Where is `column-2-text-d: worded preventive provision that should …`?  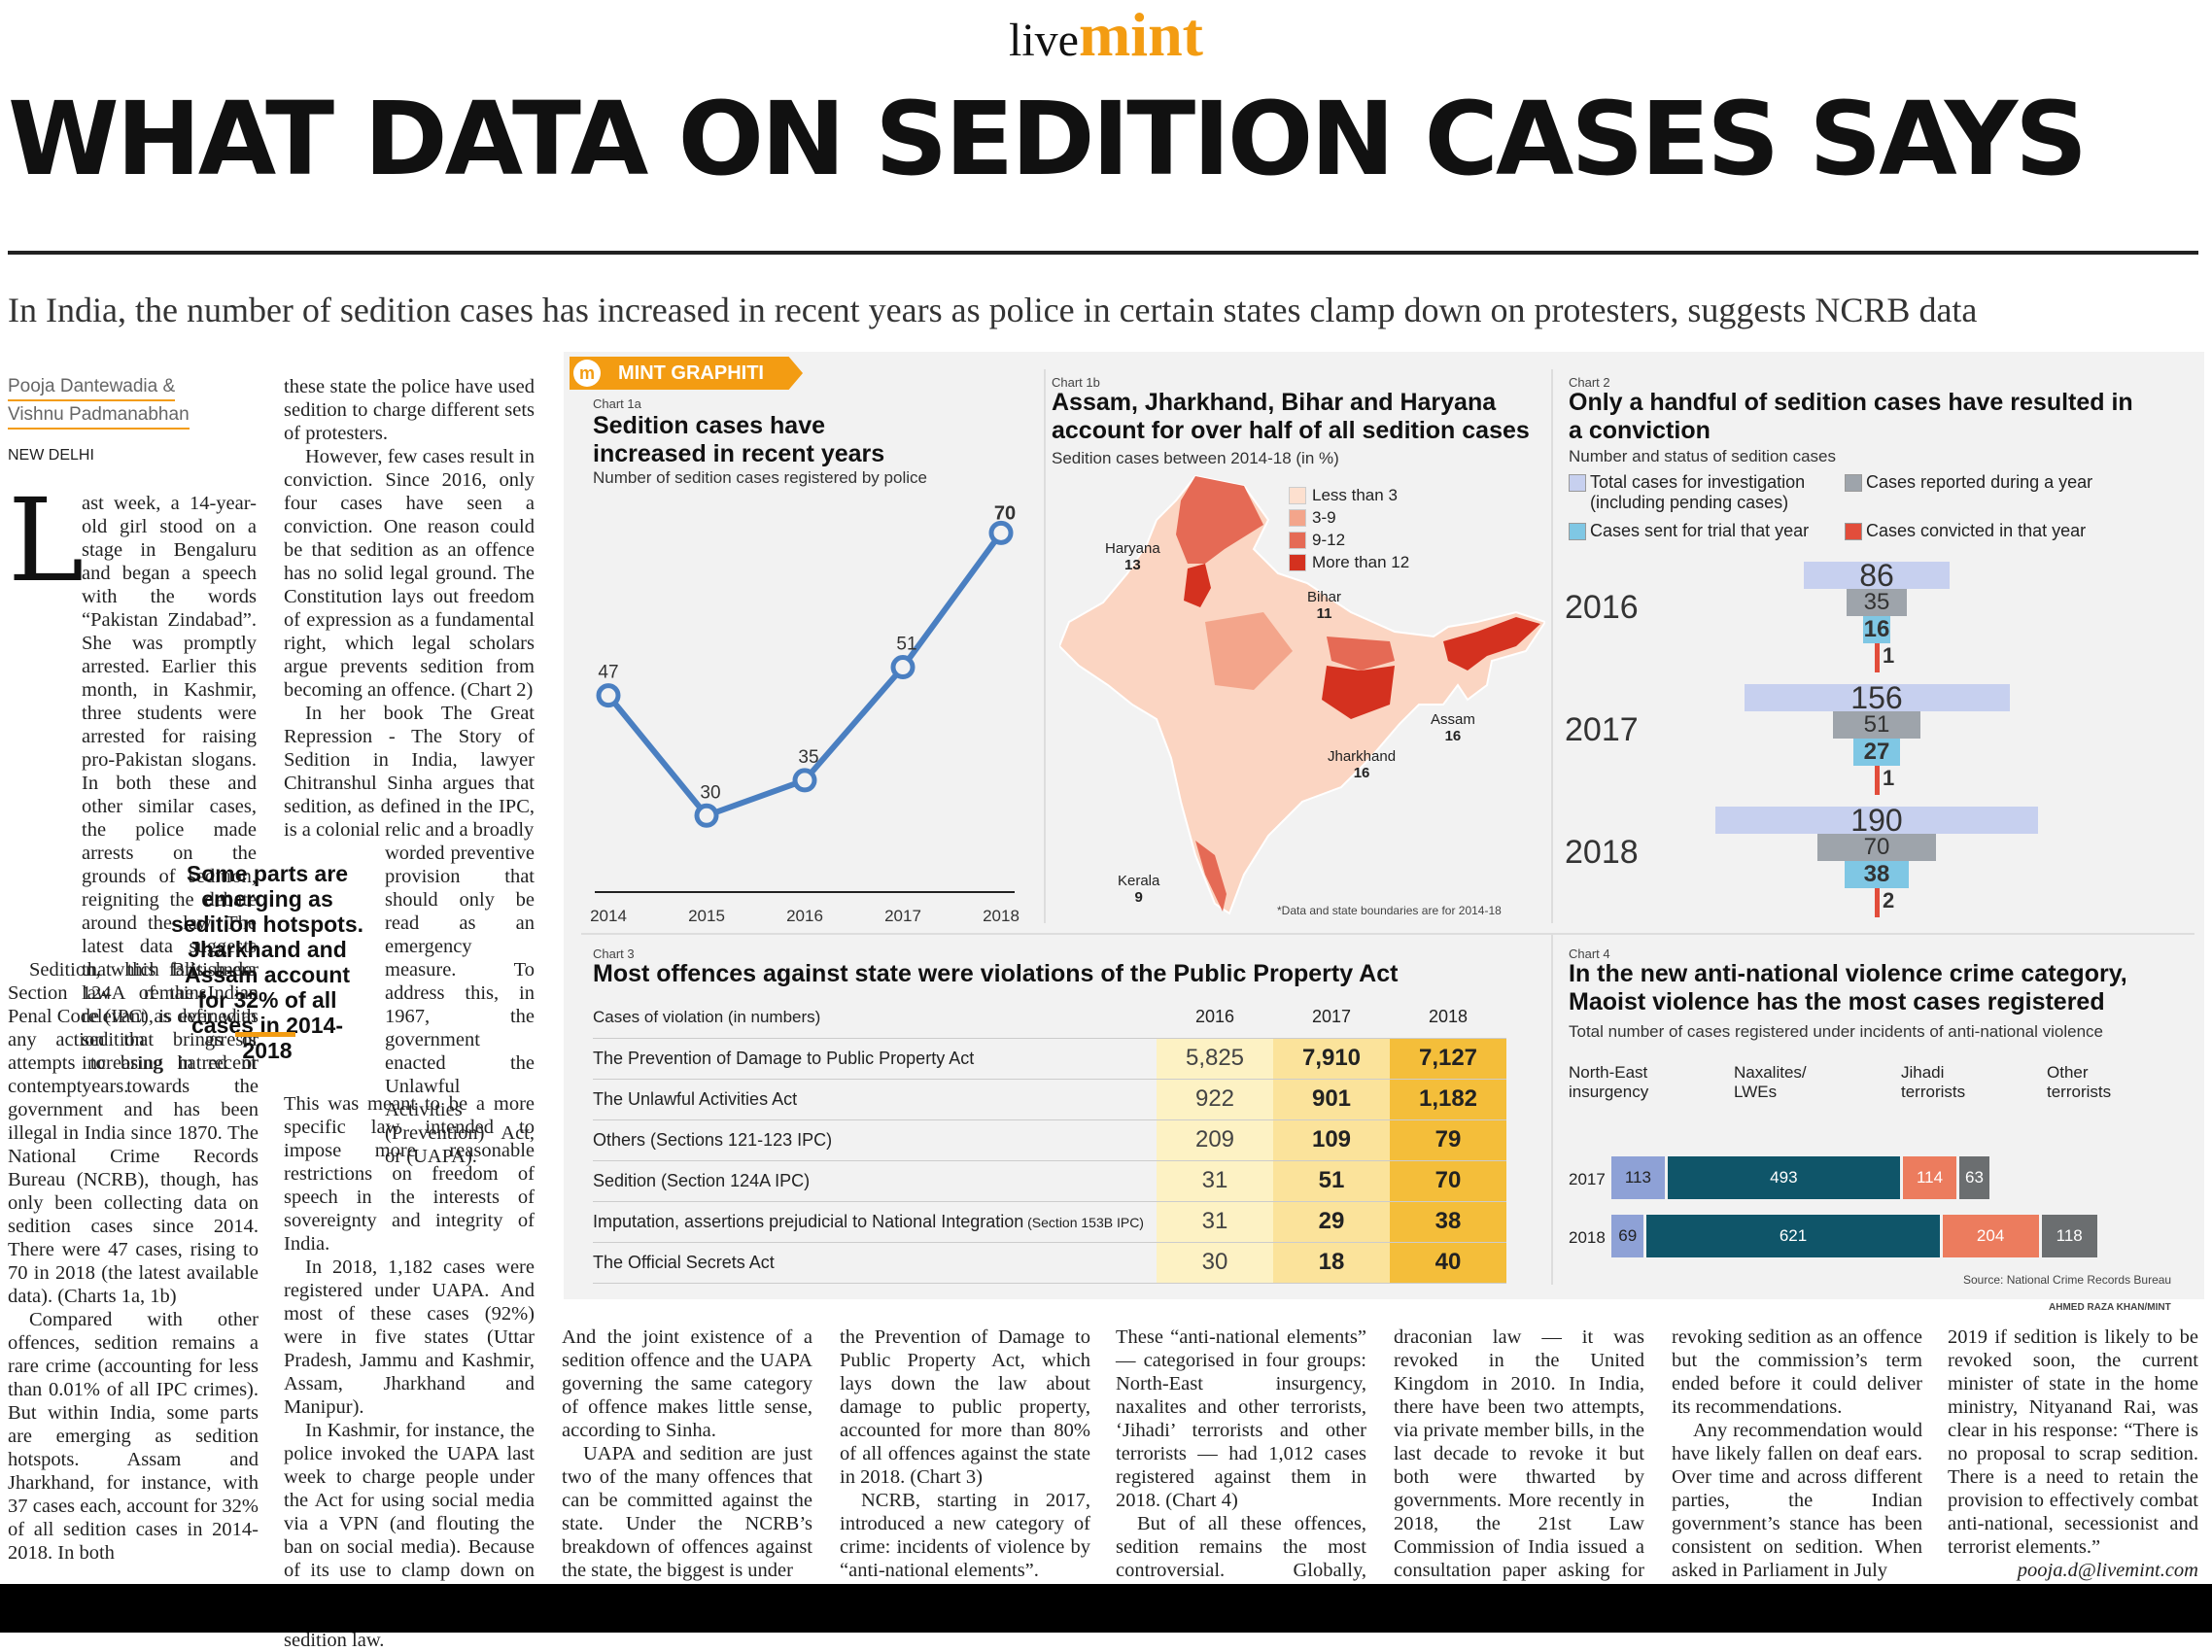 column-2-text-d: worded preventive provision that should … is located at coordinates (460, 1005).